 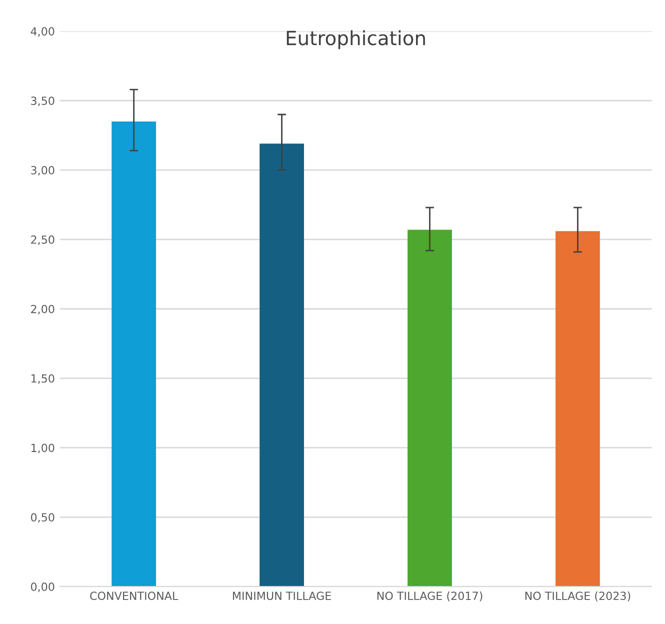 What do you see at coordinates (355, 40) in the screenshot?
I see `chart-title: Eutrophication` at bounding box center [355, 40].